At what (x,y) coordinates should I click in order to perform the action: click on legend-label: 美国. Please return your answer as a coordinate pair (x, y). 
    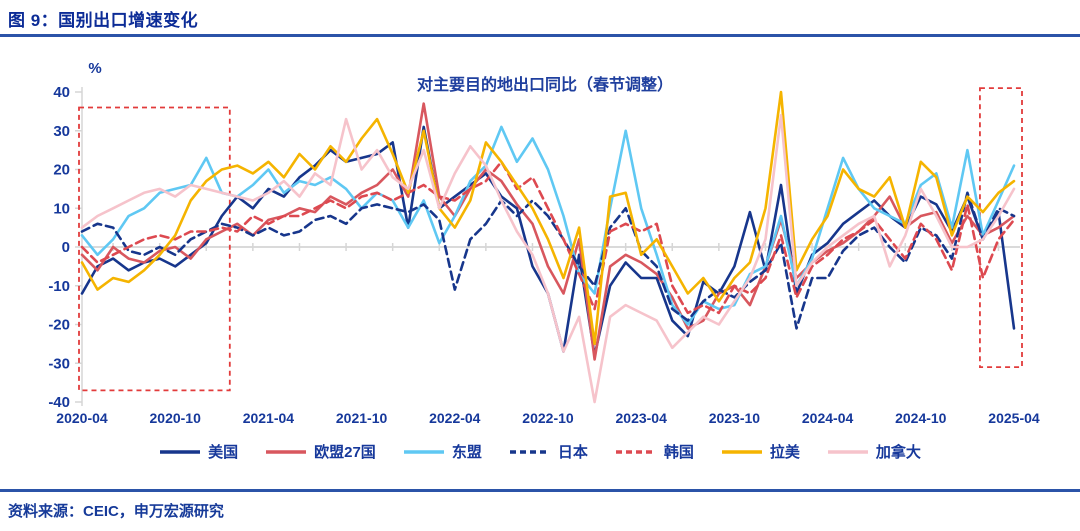
    Looking at the image, I should click on (223, 452).